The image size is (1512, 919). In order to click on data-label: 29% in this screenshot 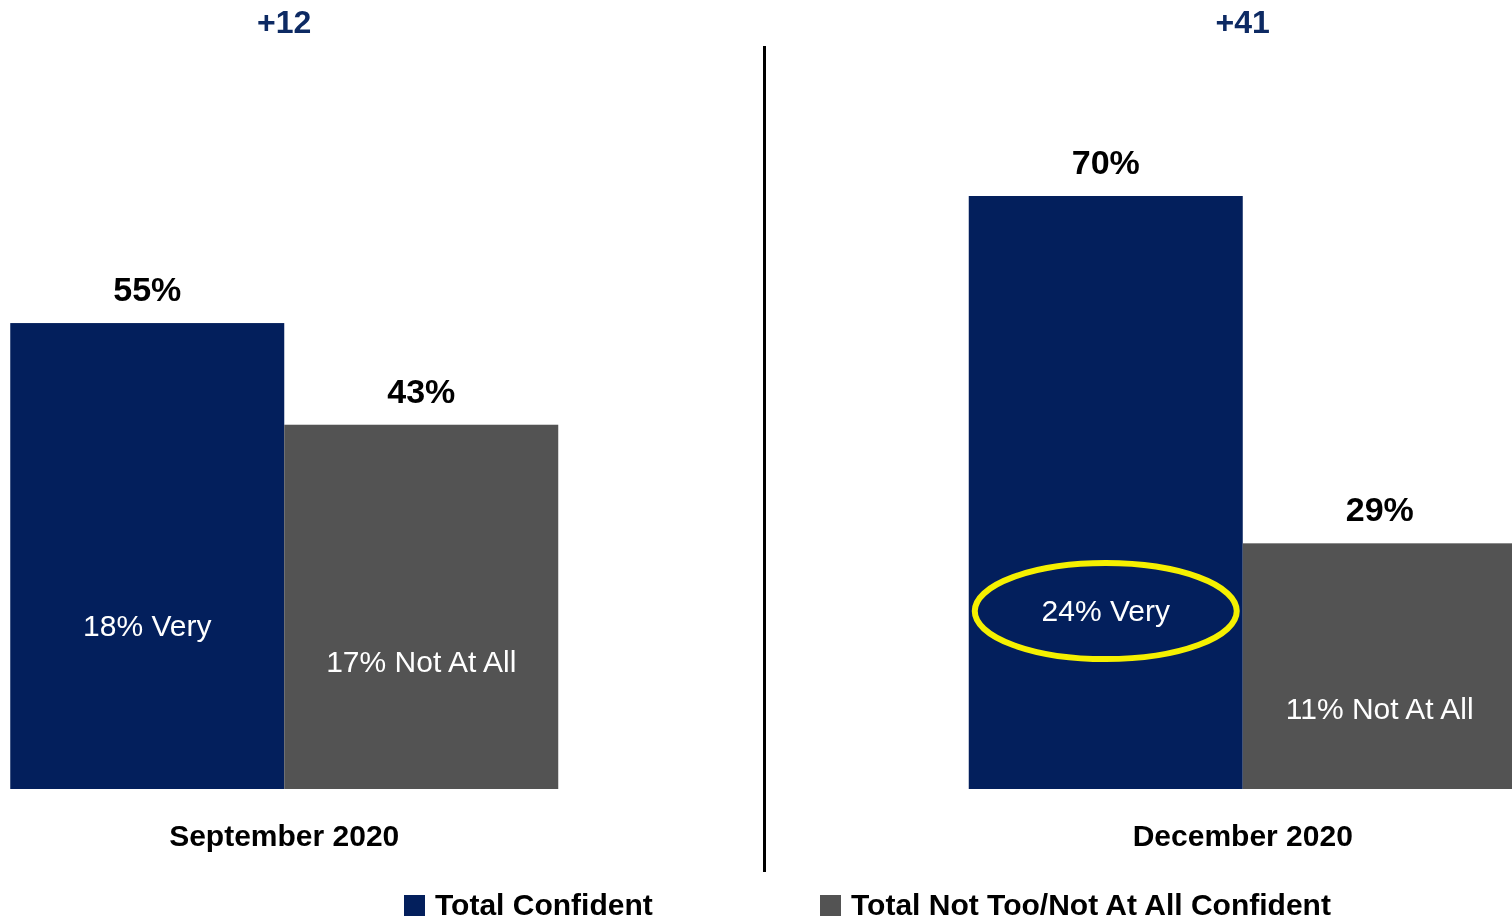, I will do `click(1379, 509)`.